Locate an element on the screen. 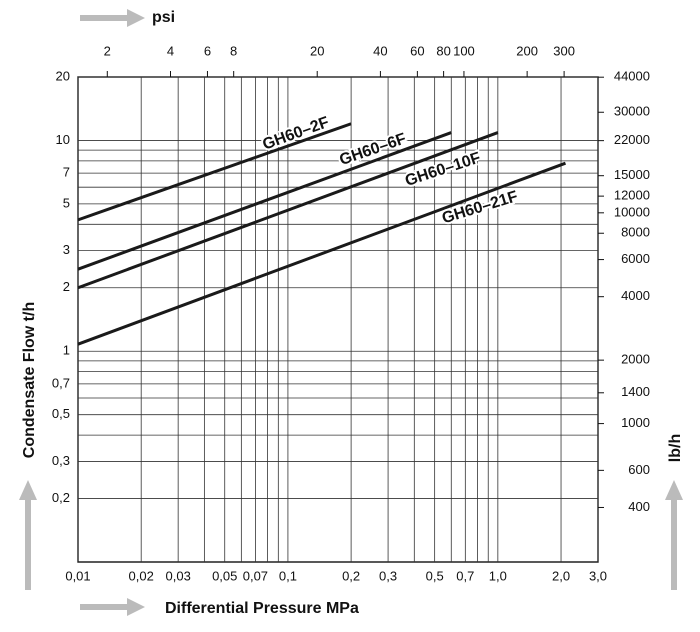 The width and height of the screenshot is (700, 632). y-tick-label: 7 is located at coordinates (66, 172).